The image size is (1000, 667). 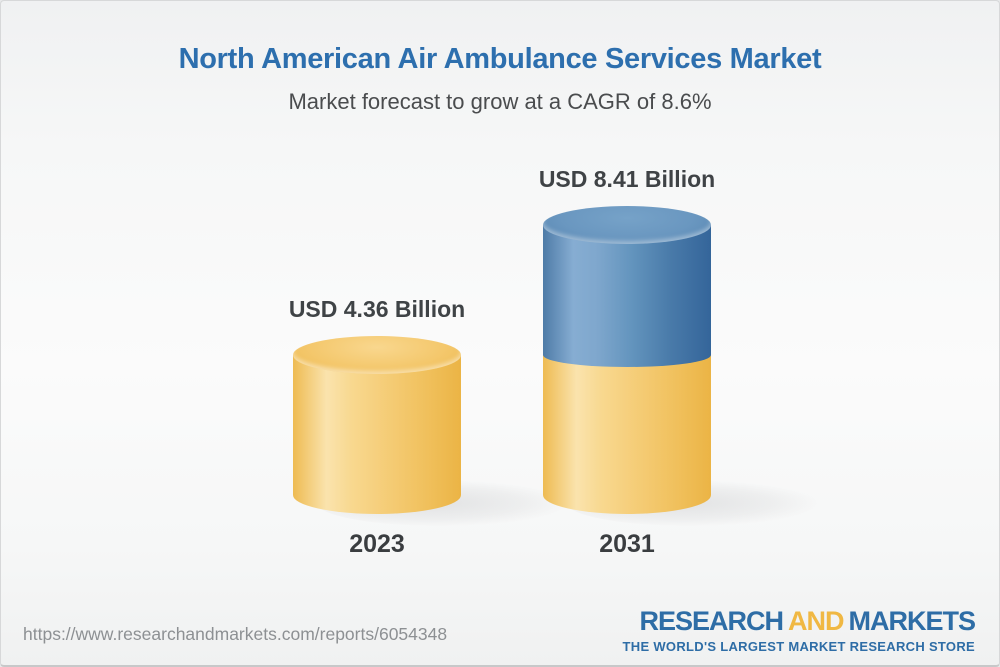 What do you see at coordinates (377, 355) in the screenshot?
I see `cylinder-2023-top` at bounding box center [377, 355].